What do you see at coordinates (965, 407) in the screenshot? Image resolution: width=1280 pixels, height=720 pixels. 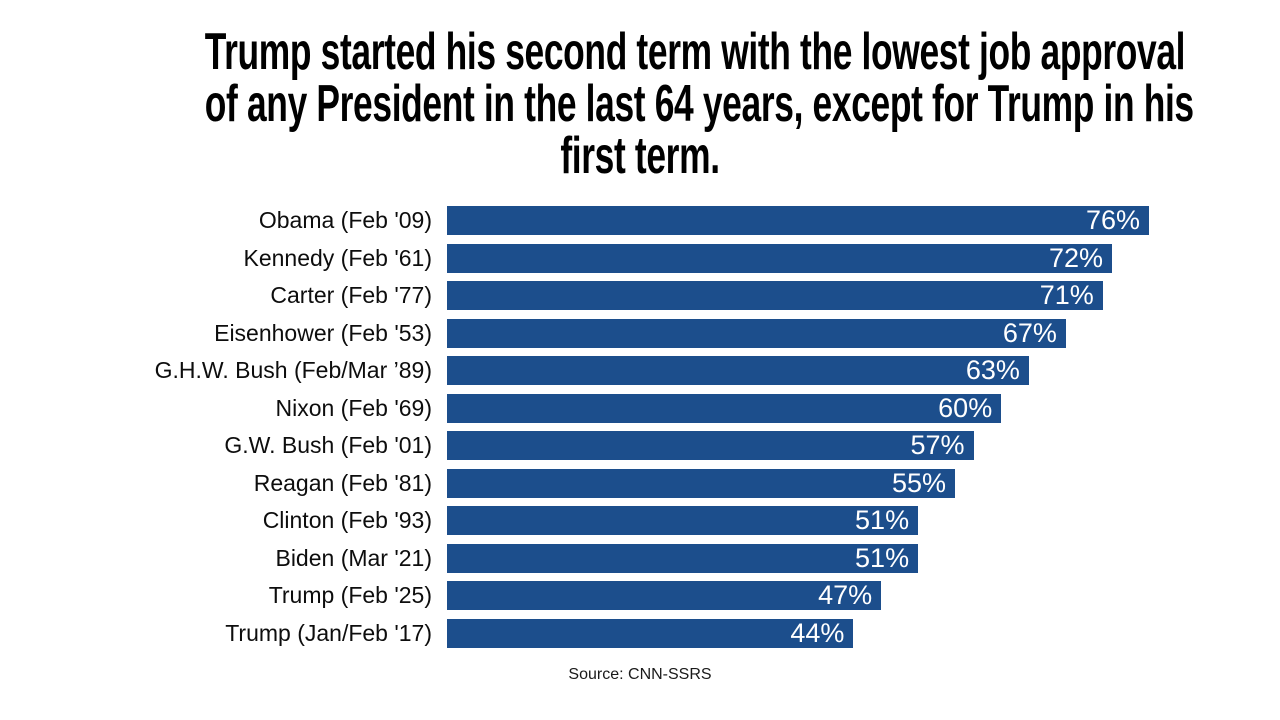 I see `bar-value-label: 60%` at bounding box center [965, 407].